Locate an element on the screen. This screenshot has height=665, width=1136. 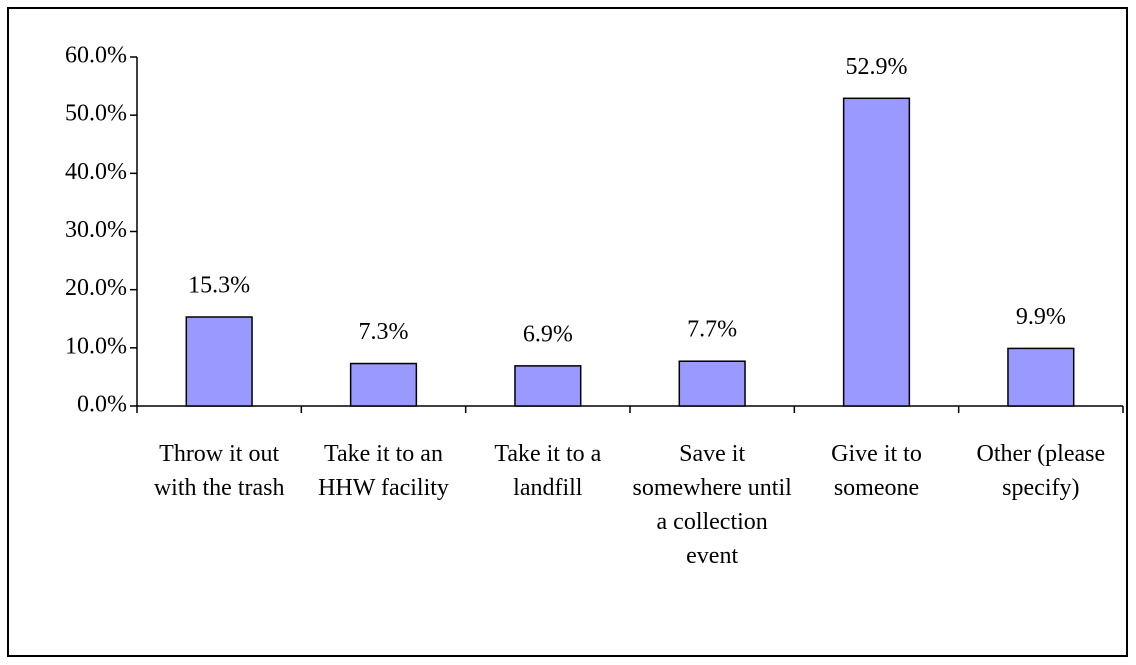
data-label: 6.9% is located at coordinates (548, 334).